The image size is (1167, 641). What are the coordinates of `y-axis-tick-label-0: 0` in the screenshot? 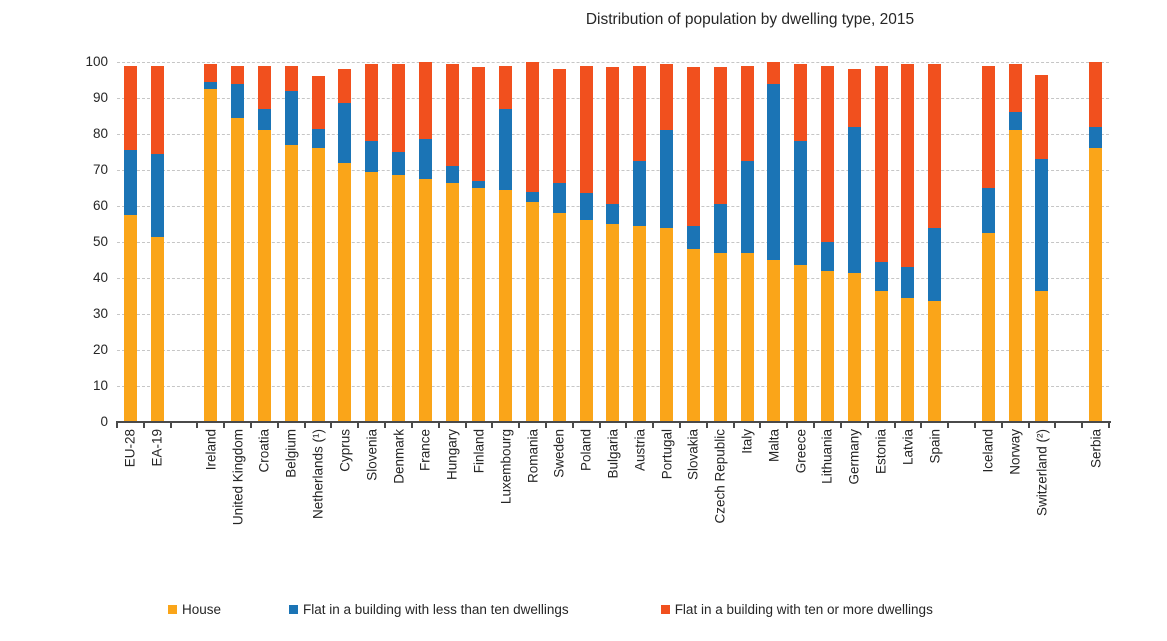 It's located at (104, 421).